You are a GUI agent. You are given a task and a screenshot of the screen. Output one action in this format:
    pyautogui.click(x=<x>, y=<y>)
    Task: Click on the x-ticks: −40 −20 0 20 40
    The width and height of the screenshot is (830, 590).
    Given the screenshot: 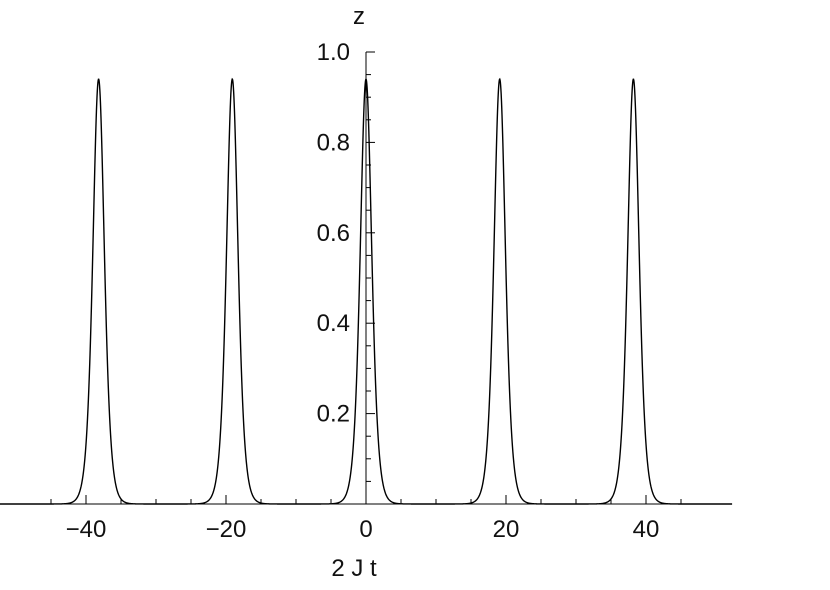 What is the action you would take?
    pyautogui.click(x=363, y=519)
    